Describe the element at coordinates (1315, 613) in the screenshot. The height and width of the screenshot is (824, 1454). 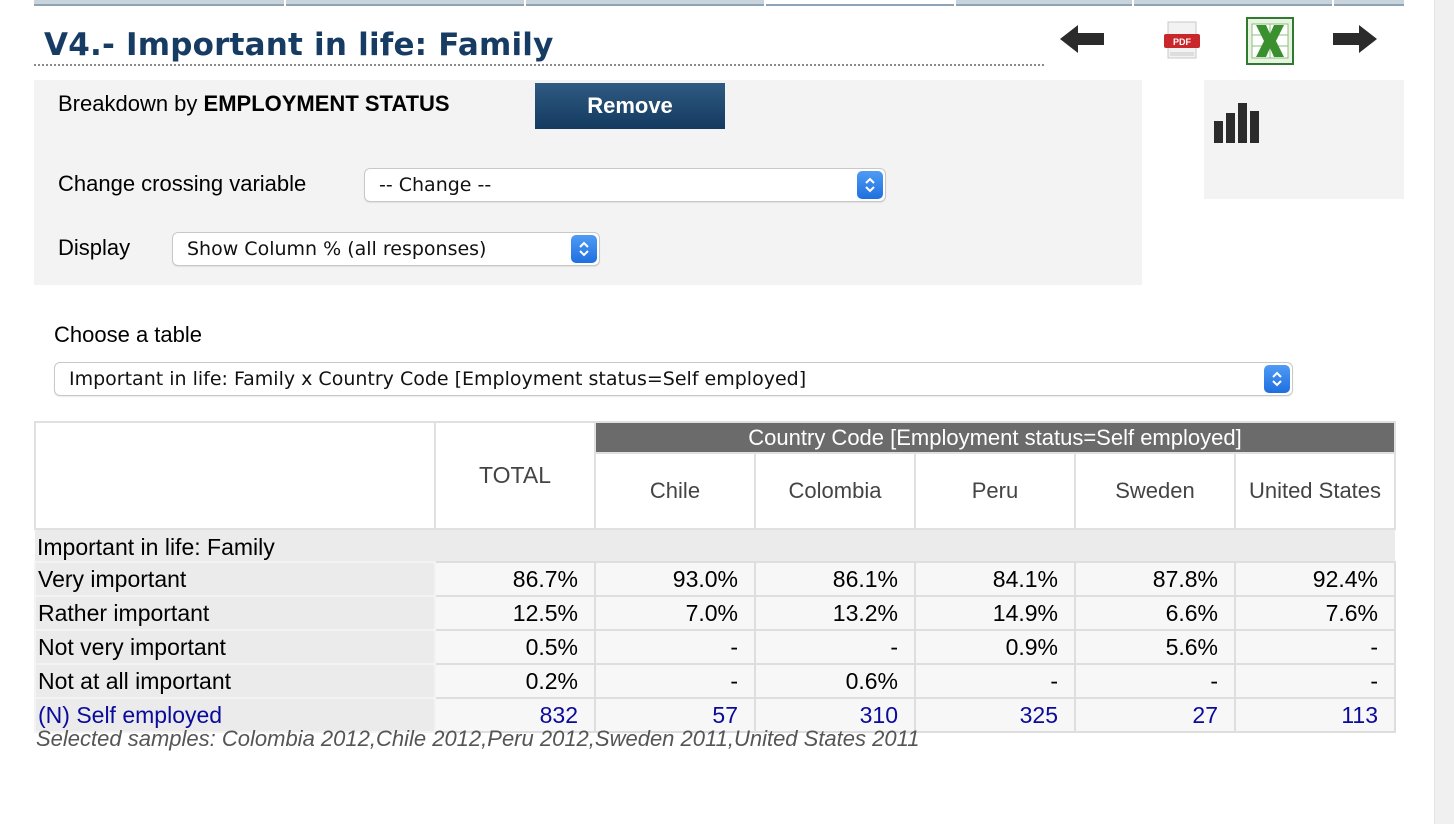
I see `value-cell: 7.6%` at that location.